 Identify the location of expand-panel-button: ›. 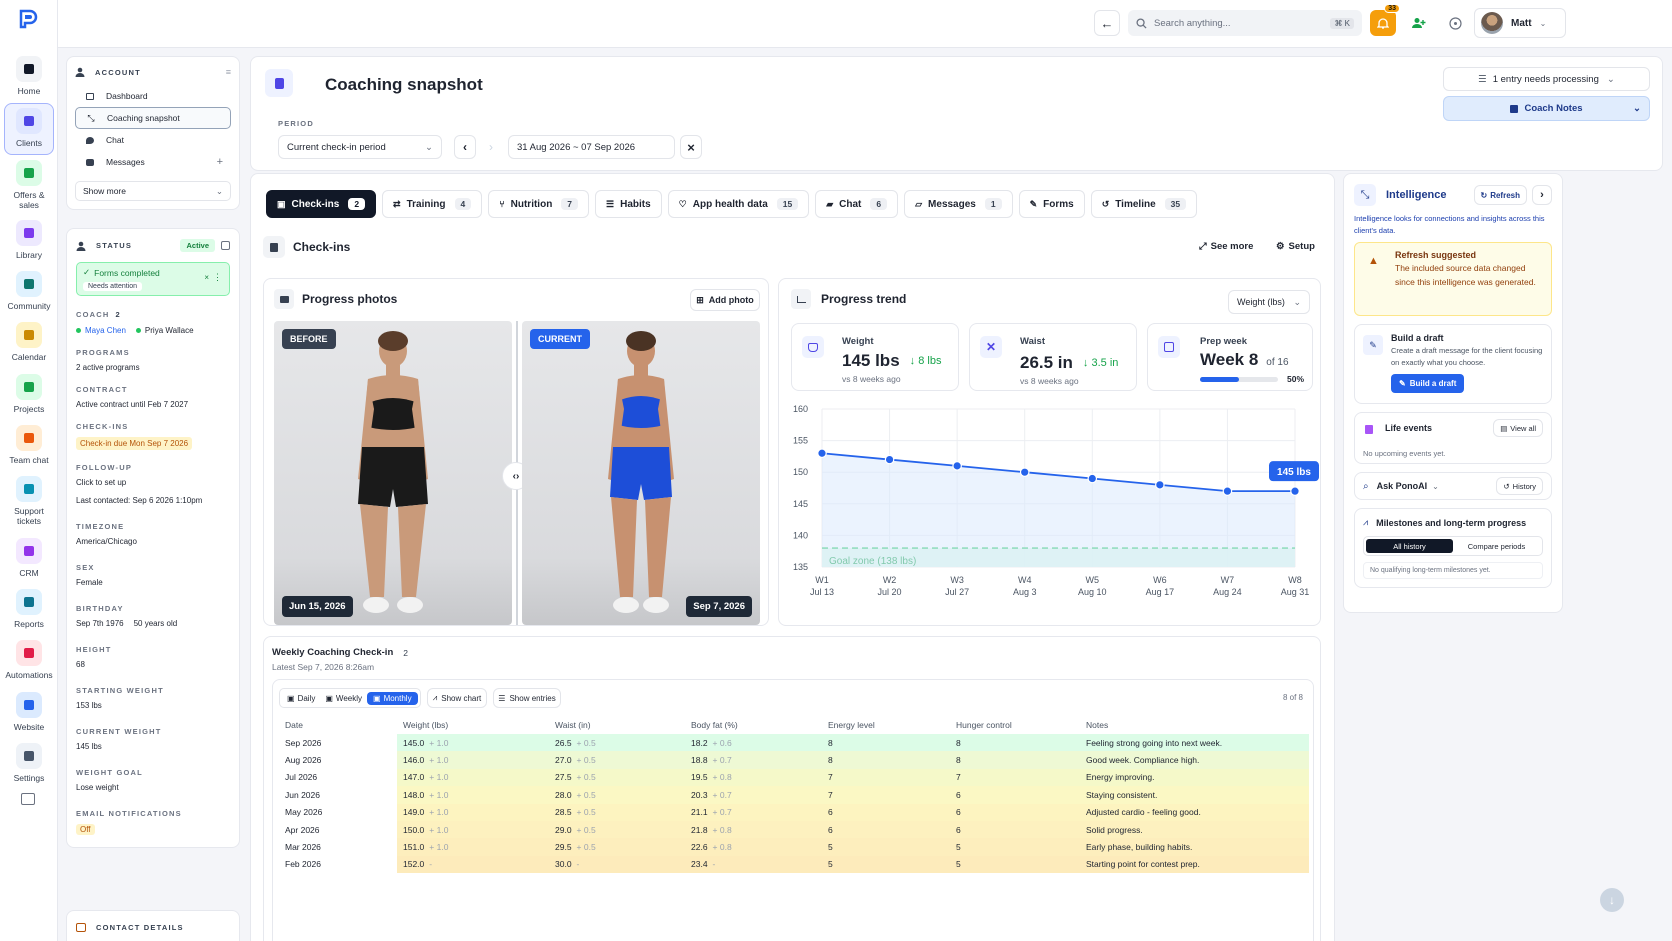
(1542, 195).